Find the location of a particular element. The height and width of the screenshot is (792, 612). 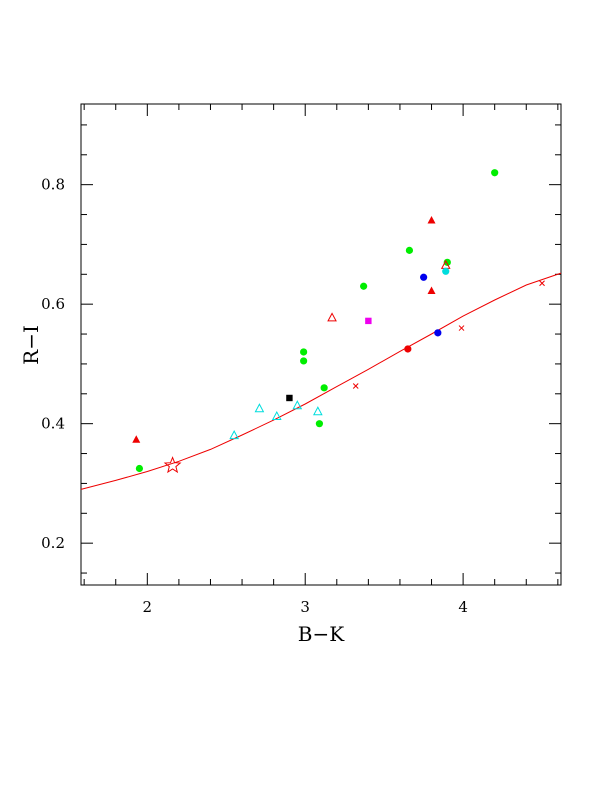

x-tick-label: 3 is located at coordinates (305, 607).